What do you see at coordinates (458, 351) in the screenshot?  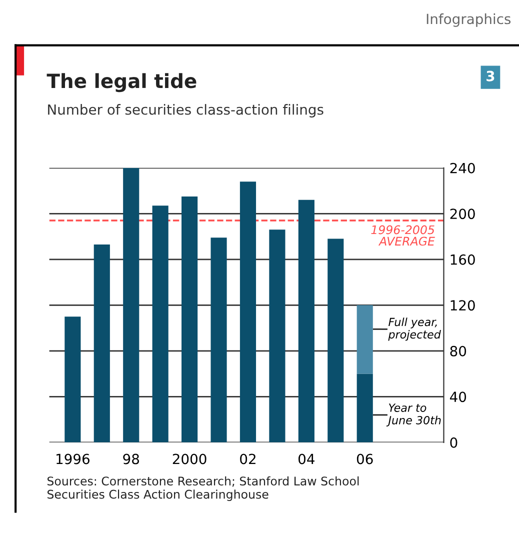 I see `y-tick-label: 80` at bounding box center [458, 351].